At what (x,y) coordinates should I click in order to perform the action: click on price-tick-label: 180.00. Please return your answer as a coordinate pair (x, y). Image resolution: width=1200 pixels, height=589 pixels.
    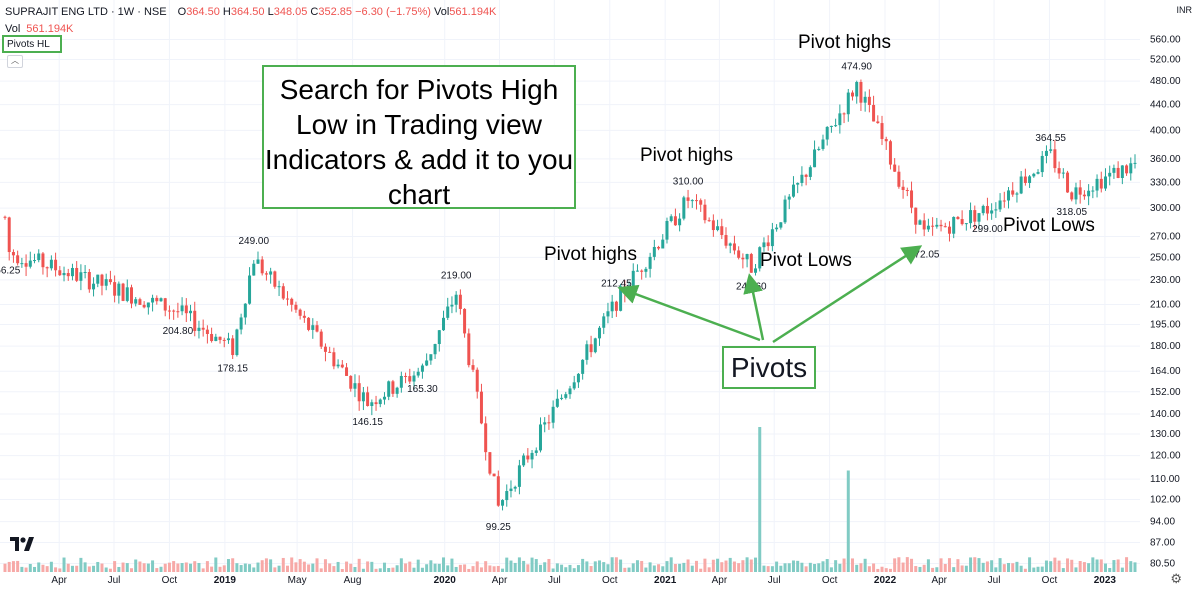
    Looking at the image, I should click on (1165, 346).